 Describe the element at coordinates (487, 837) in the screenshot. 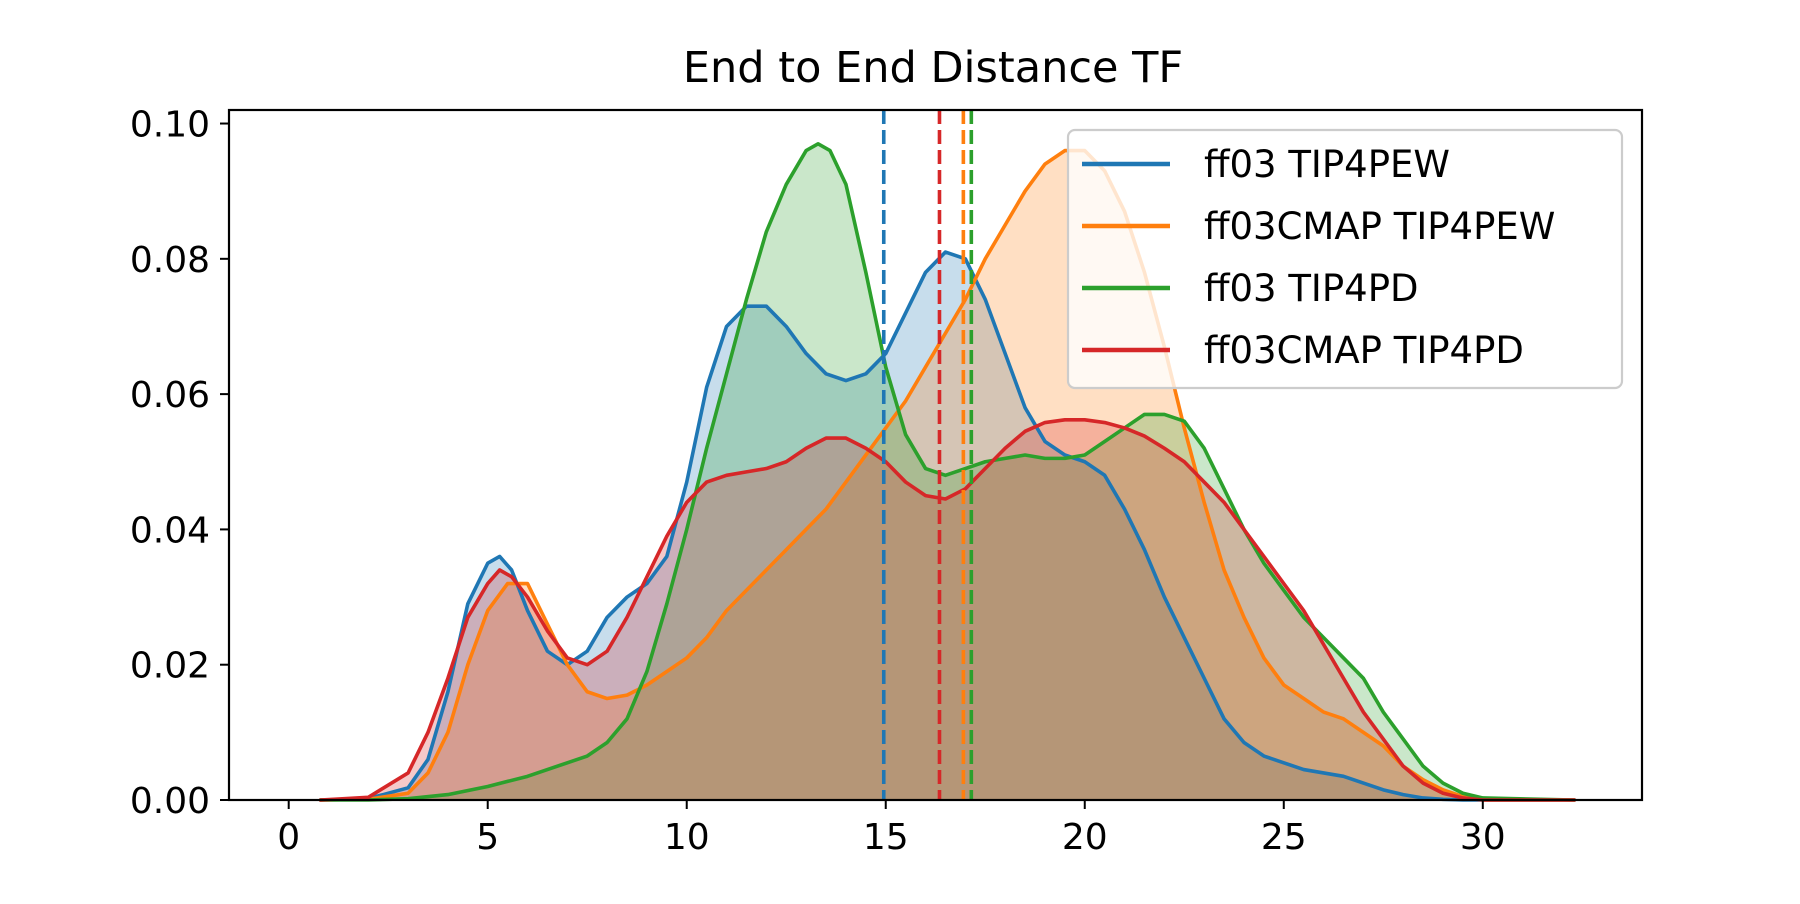

I see `x-tick-label: 5` at that location.